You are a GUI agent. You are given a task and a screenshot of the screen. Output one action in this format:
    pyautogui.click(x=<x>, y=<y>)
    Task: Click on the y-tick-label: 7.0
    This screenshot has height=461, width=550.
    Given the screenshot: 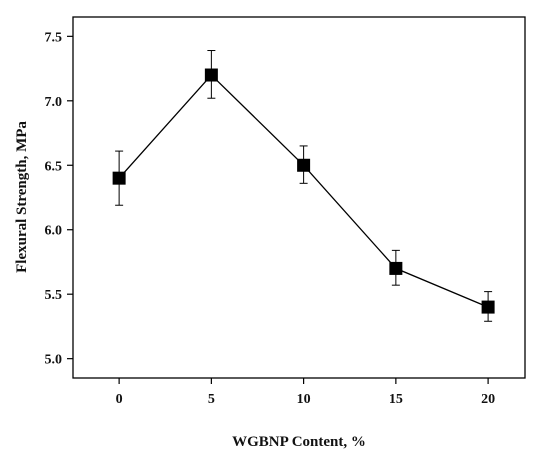 What is the action you would take?
    pyautogui.click(x=54, y=102)
    